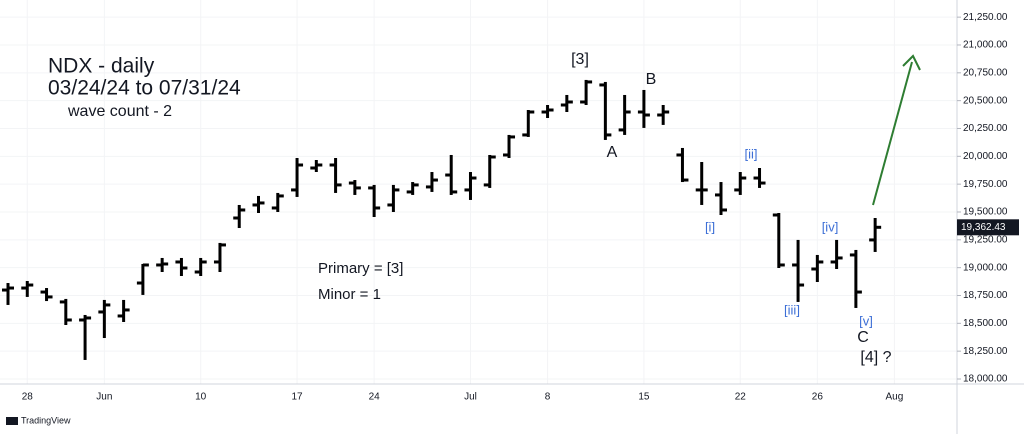 This screenshot has width=1024, height=434. What do you see at coordinates (101, 66) in the screenshot?
I see `chart-title: NDX - daily` at bounding box center [101, 66].